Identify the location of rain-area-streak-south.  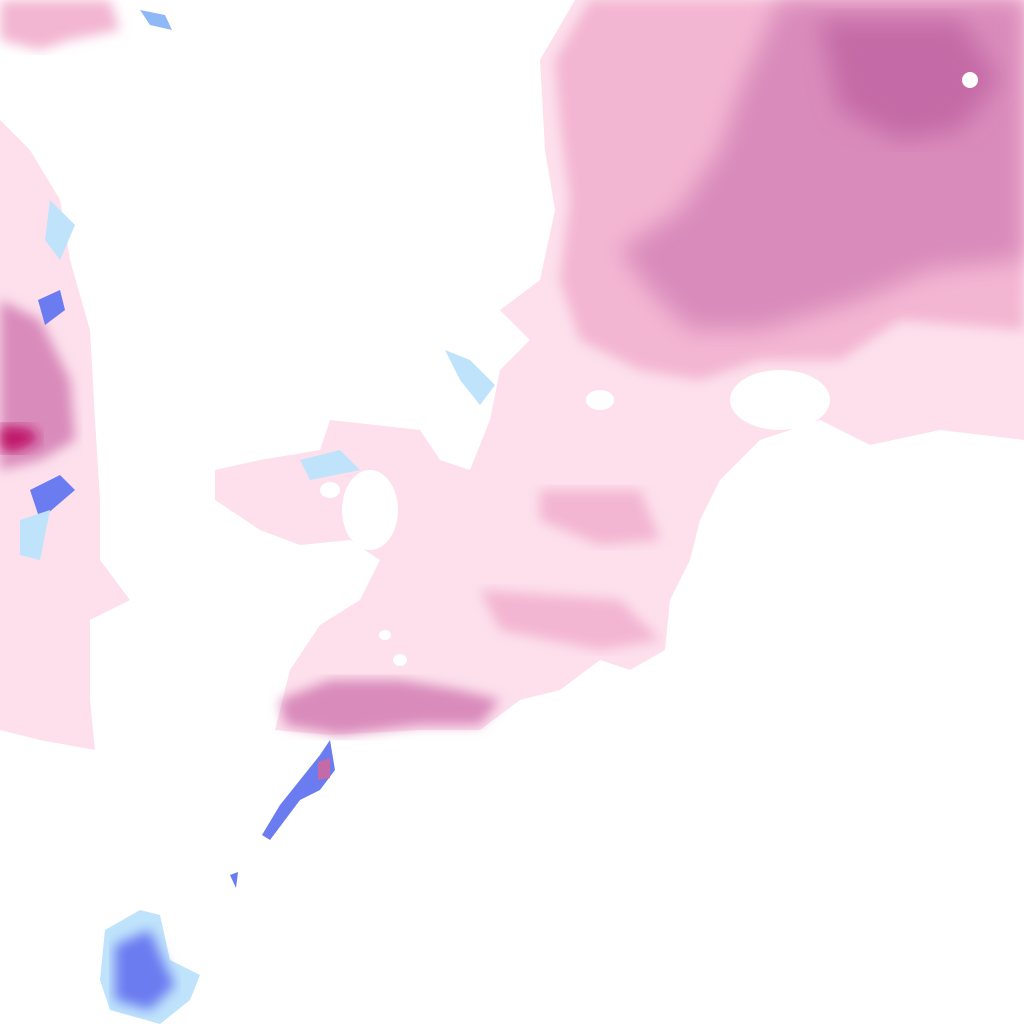
(282, 814).